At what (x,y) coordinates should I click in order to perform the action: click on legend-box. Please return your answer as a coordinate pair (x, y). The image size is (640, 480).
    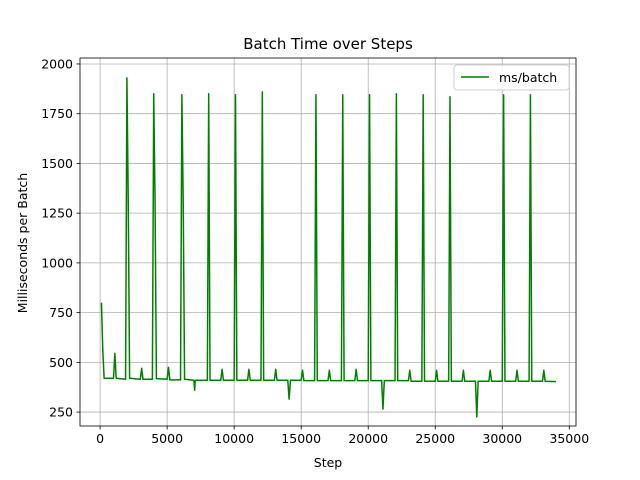
    Looking at the image, I should click on (511, 77).